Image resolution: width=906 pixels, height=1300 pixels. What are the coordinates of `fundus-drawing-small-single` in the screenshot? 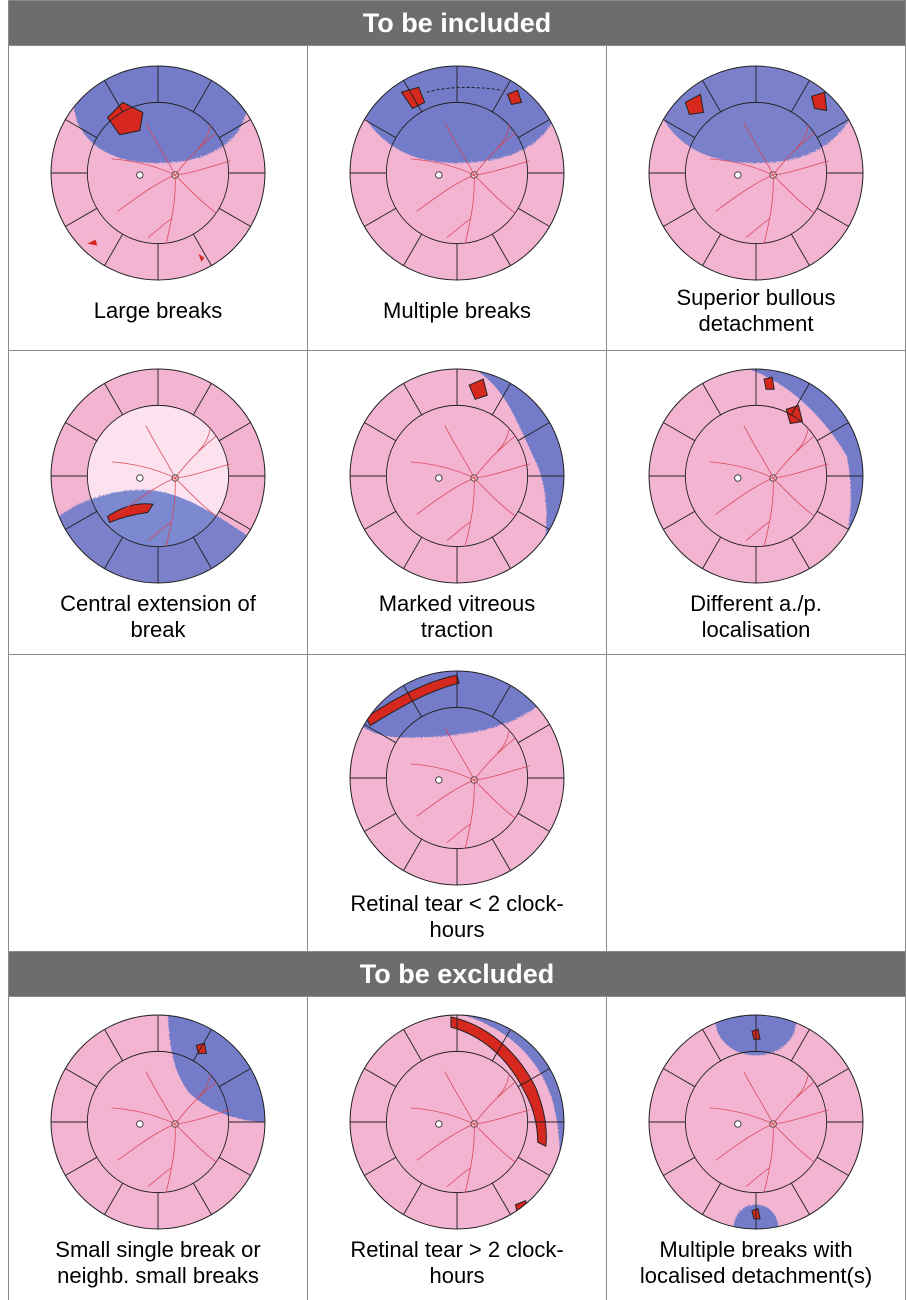 It's located at (158, 1122).